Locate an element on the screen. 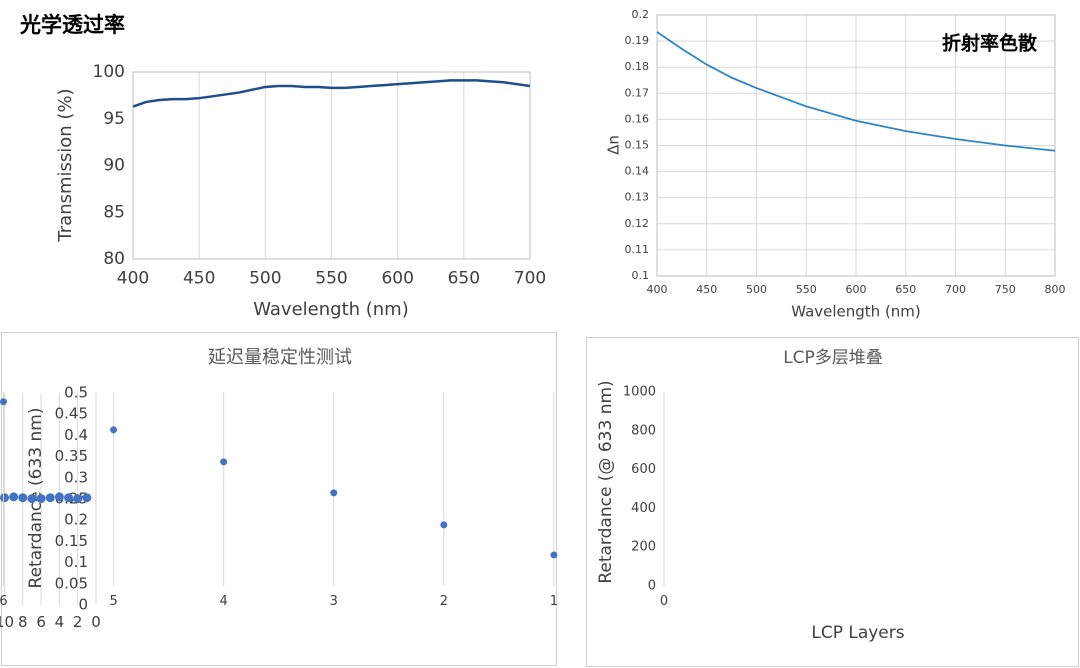 The width and height of the screenshot is (1080, 668). y-tick-label: 0.35 is located at coordinates (71, 456).